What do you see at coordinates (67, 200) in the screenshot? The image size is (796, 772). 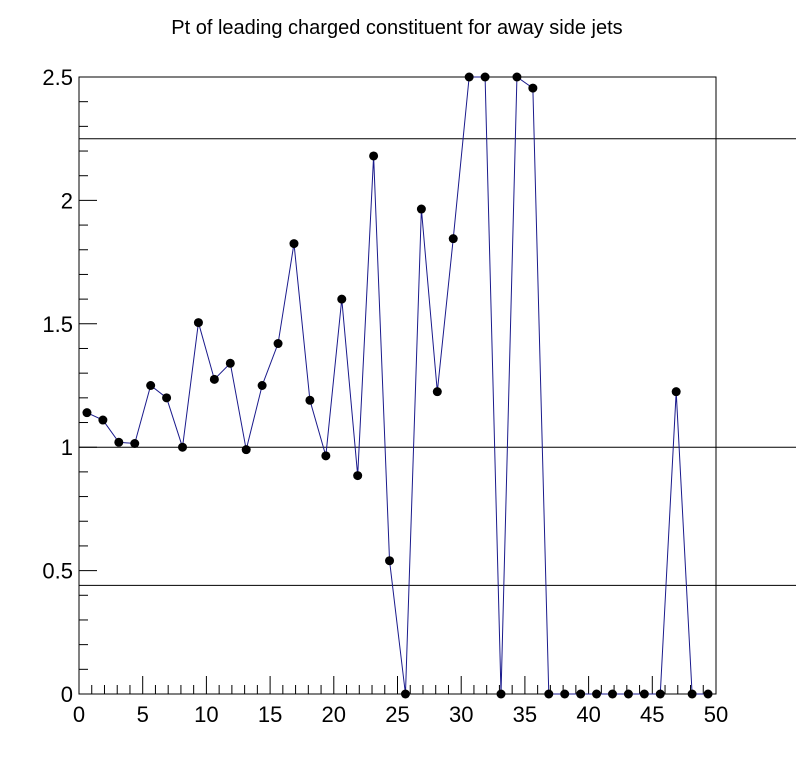 I see `y-tick-label: 2` at bounding box center [67, 200].